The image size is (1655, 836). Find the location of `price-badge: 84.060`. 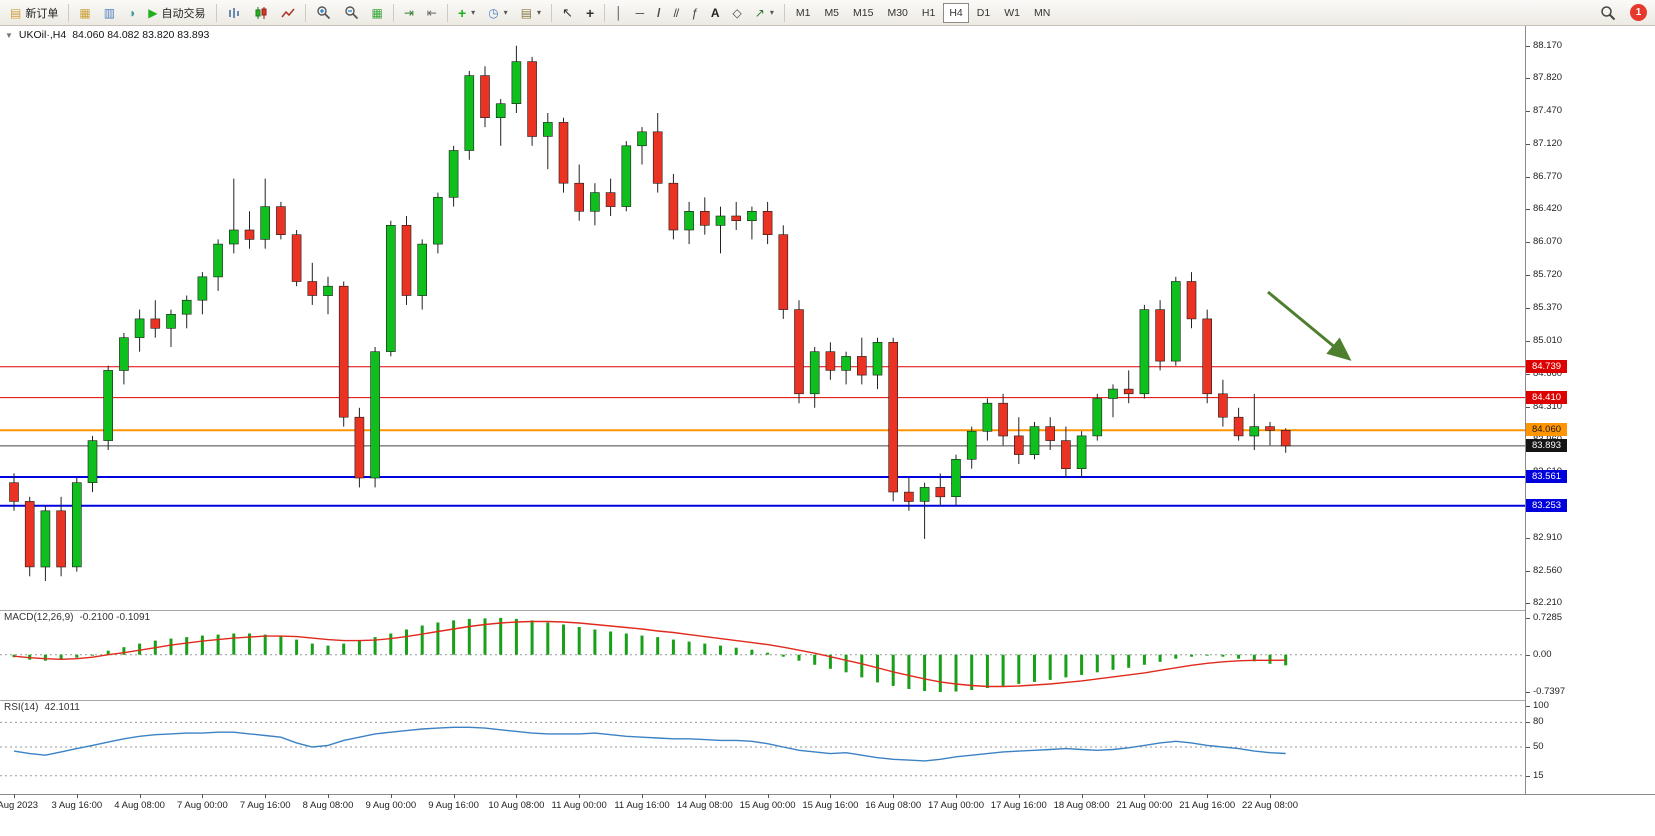

price-badge: 84.060 is located at coordinates (1546, 430).